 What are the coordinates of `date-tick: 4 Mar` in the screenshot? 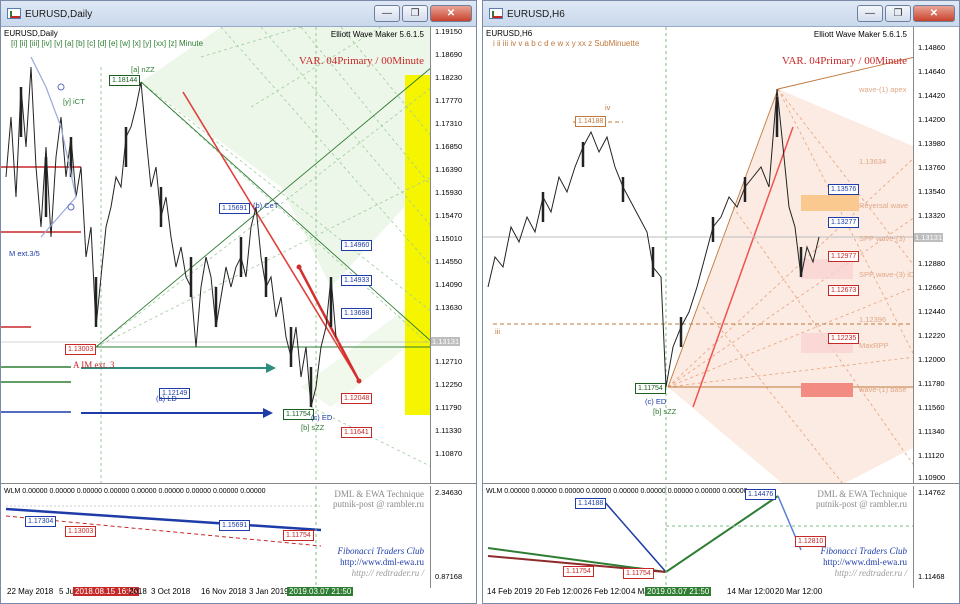 It's located at (641, 591).